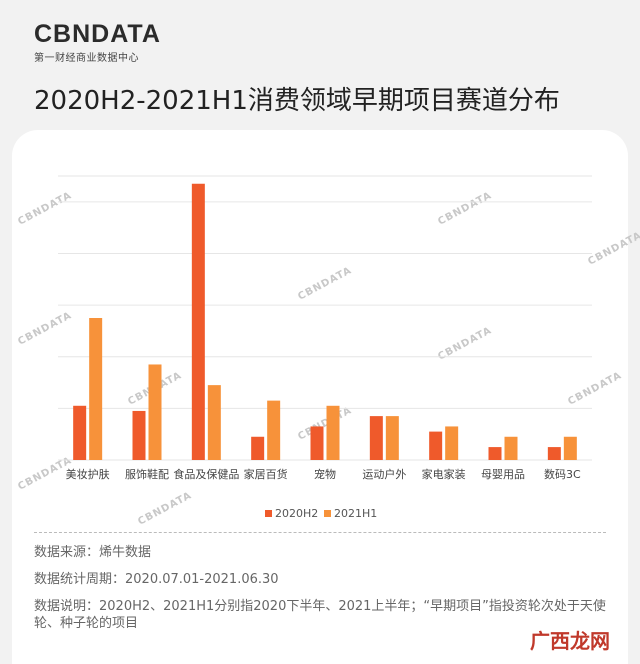 The image size is (640, 664). What do you see at coordinates (206, 474) in the screenshot?
I see `category-label: 食品及保健品` at bounding box center [206, 474].